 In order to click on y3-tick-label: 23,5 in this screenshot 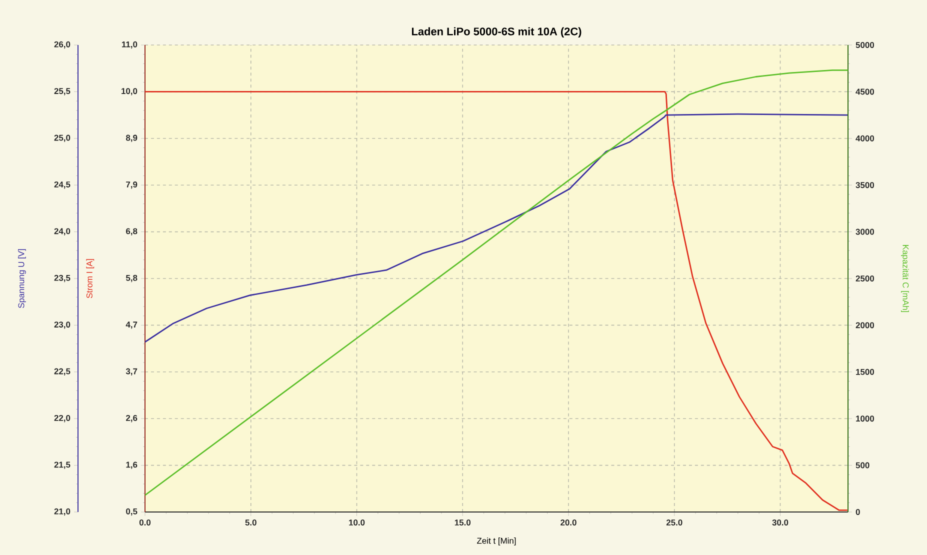, I will do `click(62, 278)`.